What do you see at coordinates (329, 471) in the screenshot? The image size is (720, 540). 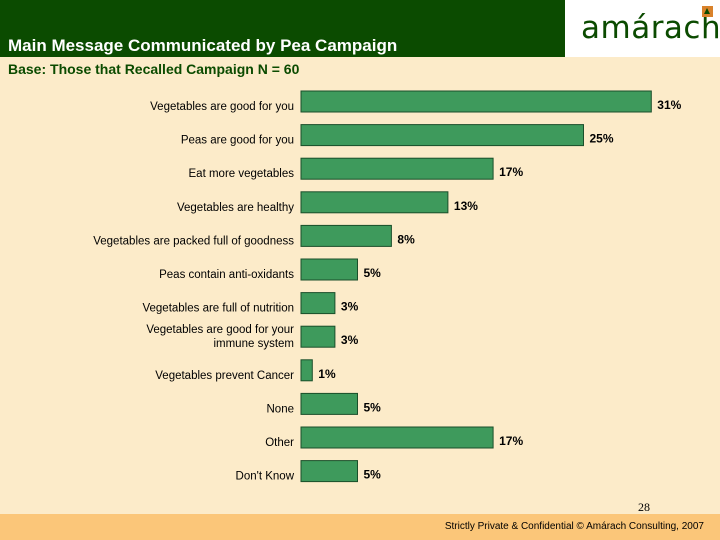 I see `bar-don-t-know` at bounding box center [329, 471].